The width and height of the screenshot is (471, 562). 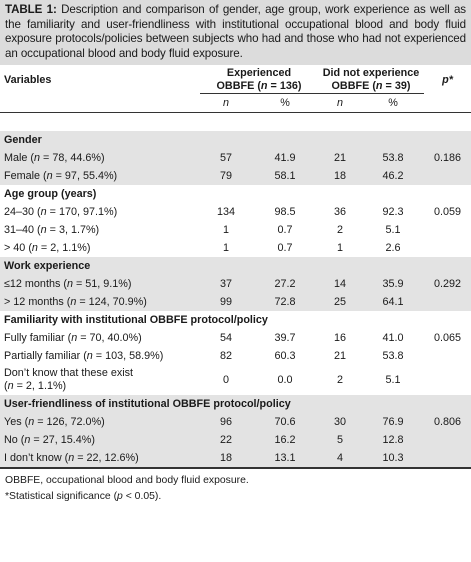 What do you see at coordinates (371, 79) in the screenshot?
I see `not-experienced-group-header: Did not experience OBBFE (n = 39)` at bounding box center [371, 79].